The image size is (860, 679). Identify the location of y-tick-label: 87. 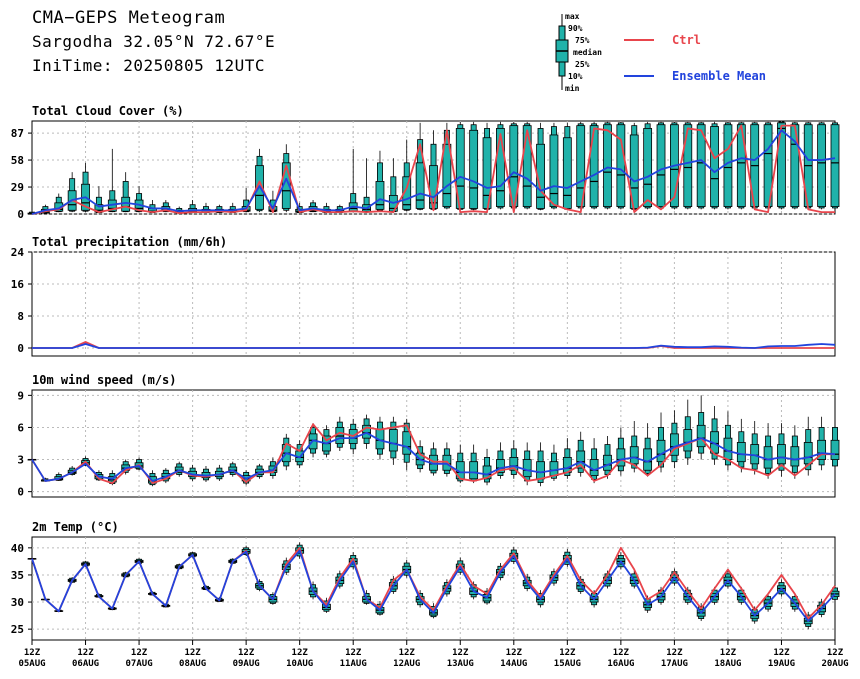
(17, 133).